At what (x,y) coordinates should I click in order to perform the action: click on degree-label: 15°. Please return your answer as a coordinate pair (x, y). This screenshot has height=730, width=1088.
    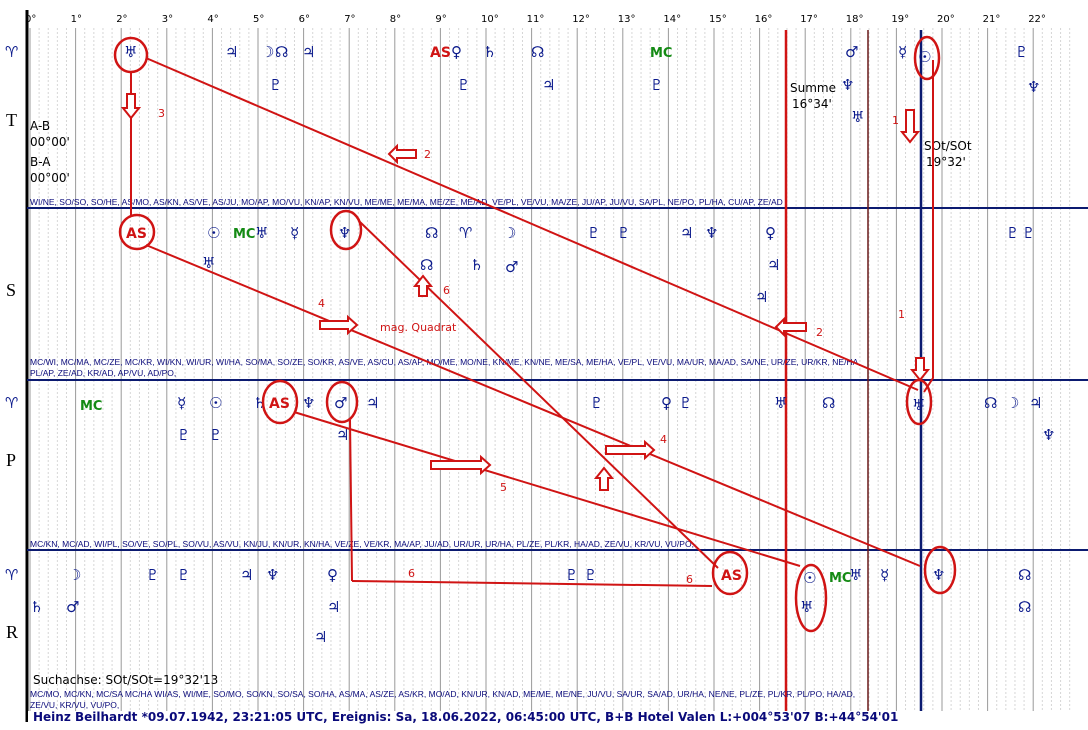
    Looking at the image, I should click on (718, 19).